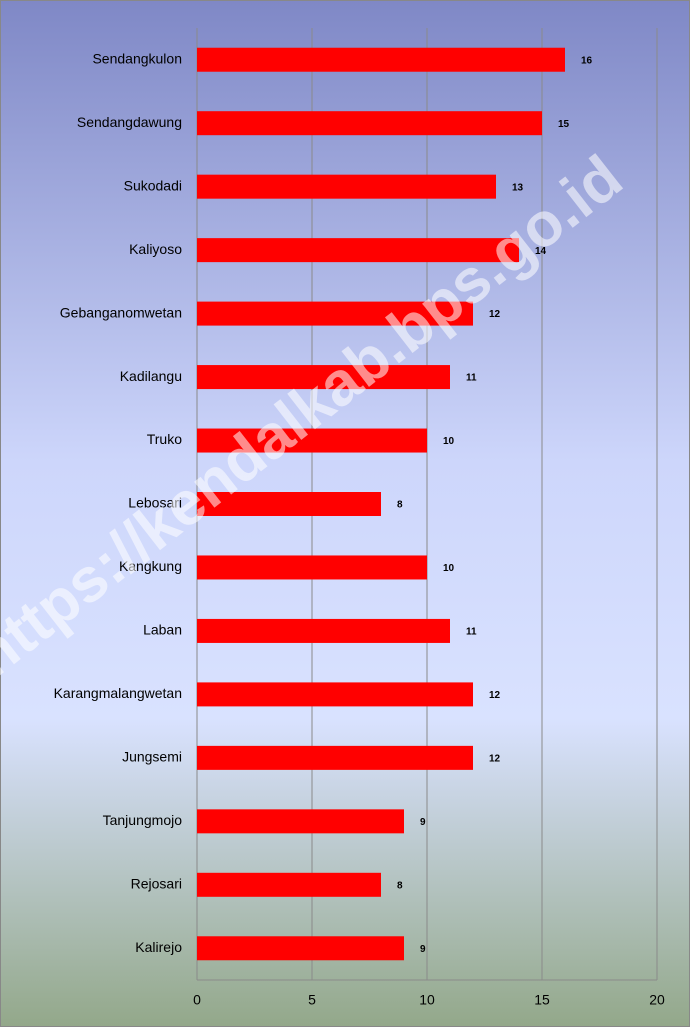  What do you see at coordinates (587, 60) in the screenshot?
I see `data-label: 16` at bounding box center [587, 60].